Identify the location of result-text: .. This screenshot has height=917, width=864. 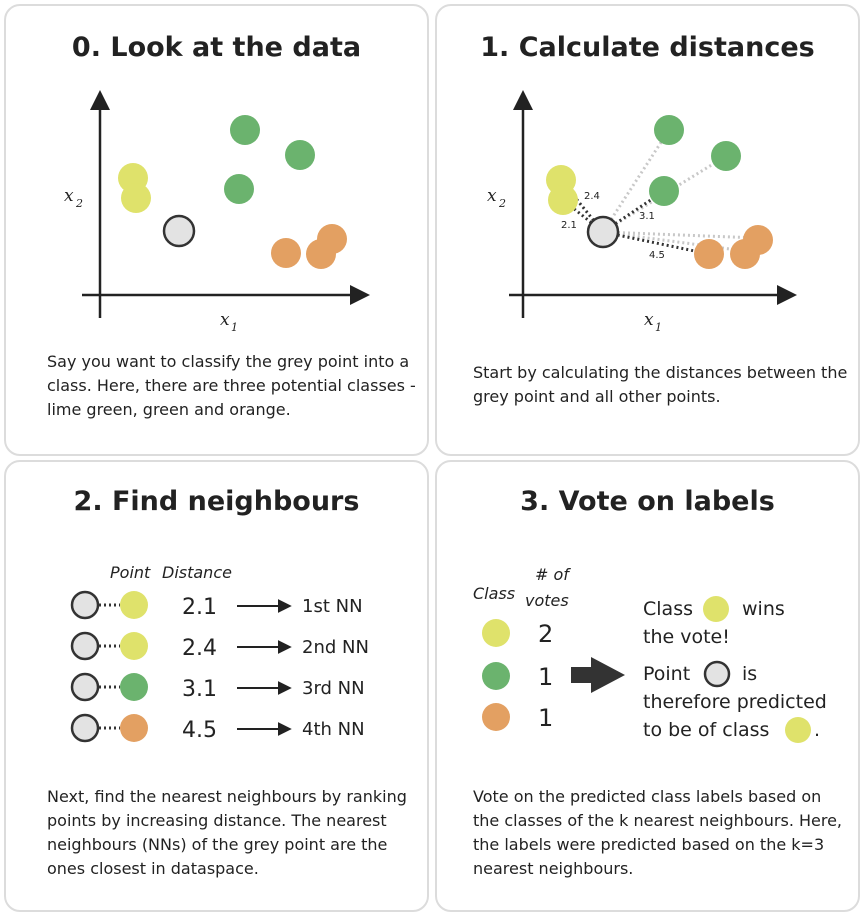
(817, 730).